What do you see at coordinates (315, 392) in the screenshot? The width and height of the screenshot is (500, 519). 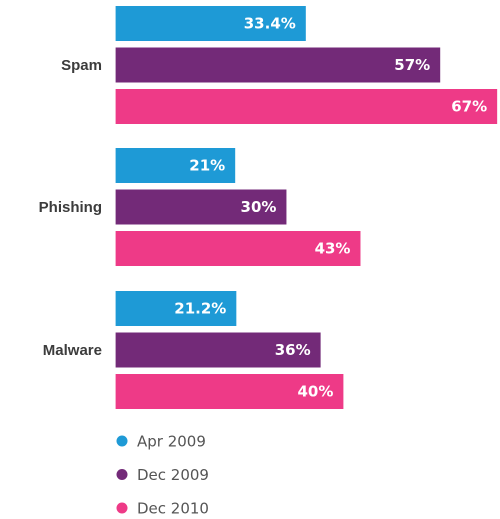 I see `value-label-malware-dec-2010: 40%` at bounding box center [315, 392].